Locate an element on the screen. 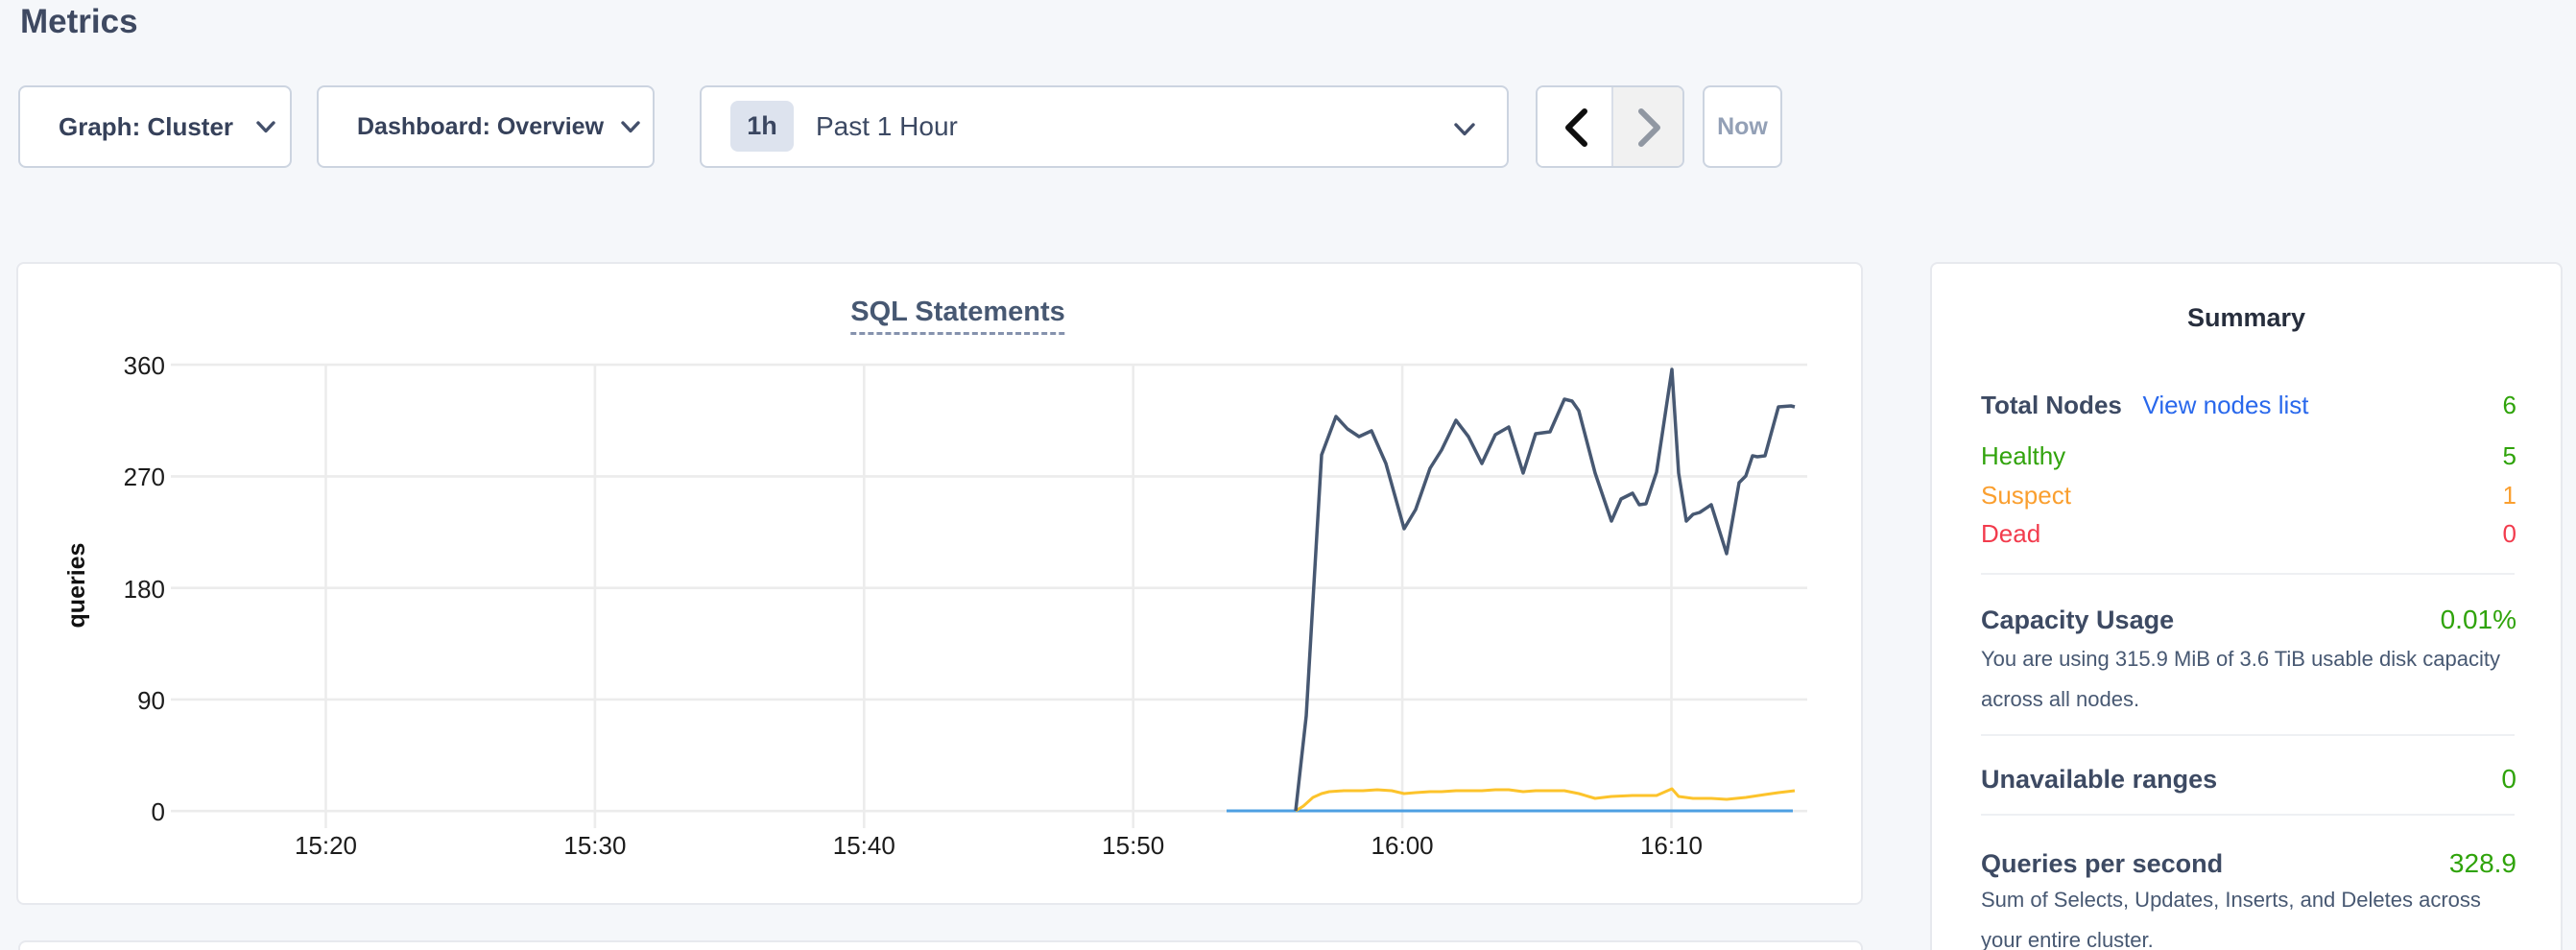 This screenshot has height=950, width=2576. svg-text: 15:40 is located at coordinates (864, 845).